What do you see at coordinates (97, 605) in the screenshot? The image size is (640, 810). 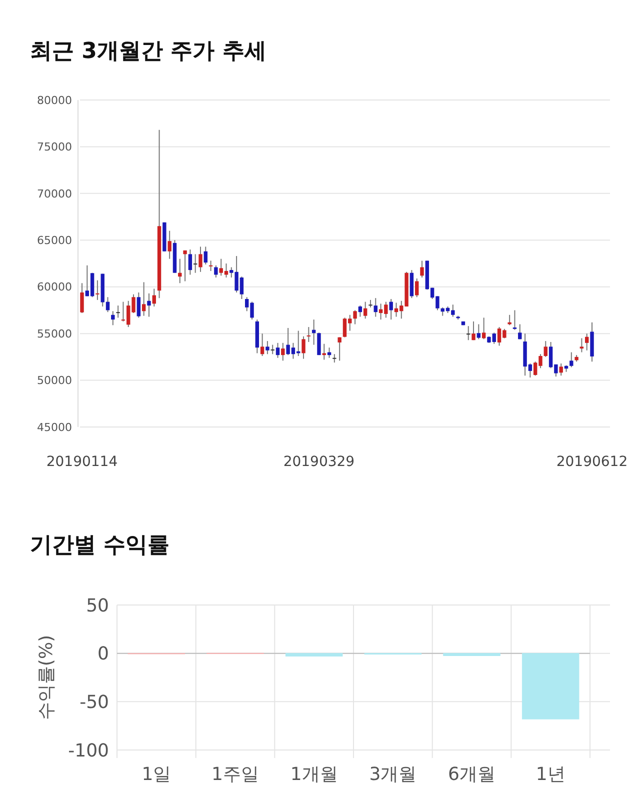 I see `y-tick-label: 50` at bounding box center [97, 605].